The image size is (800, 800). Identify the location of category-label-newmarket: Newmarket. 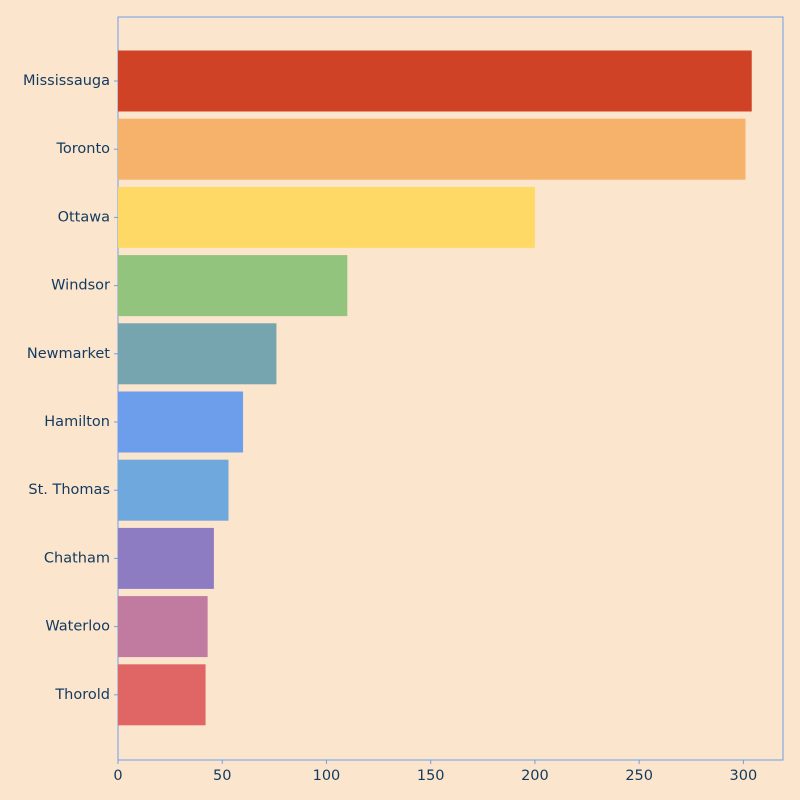
(68, 354).